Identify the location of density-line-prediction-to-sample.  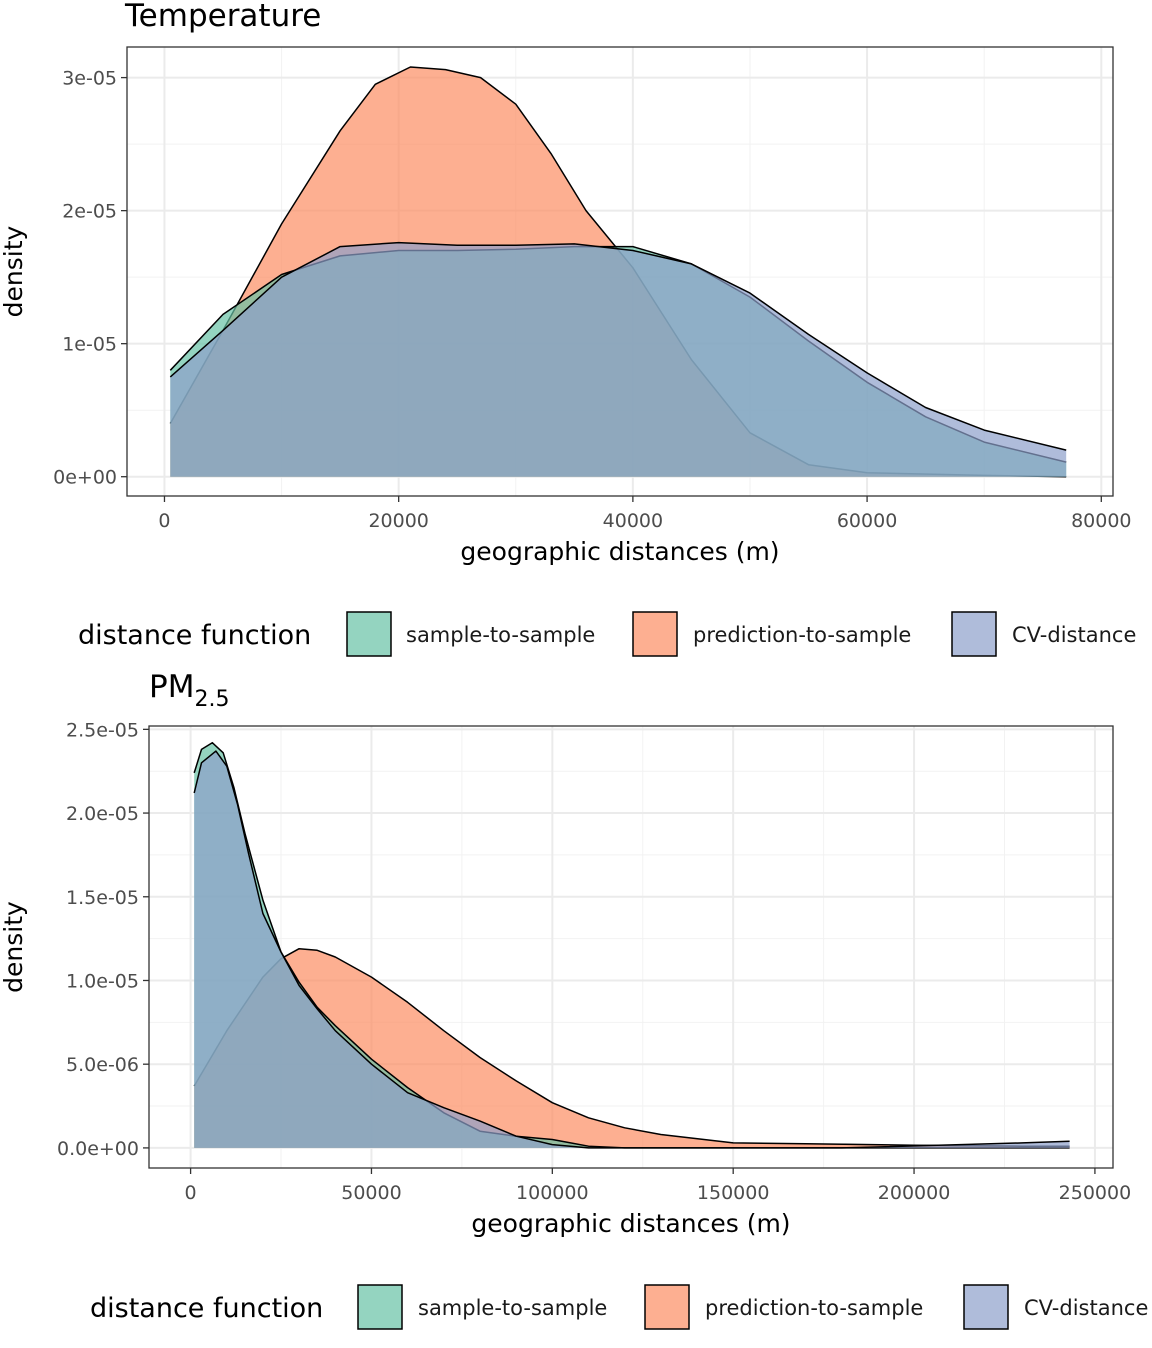
(631, 1047).